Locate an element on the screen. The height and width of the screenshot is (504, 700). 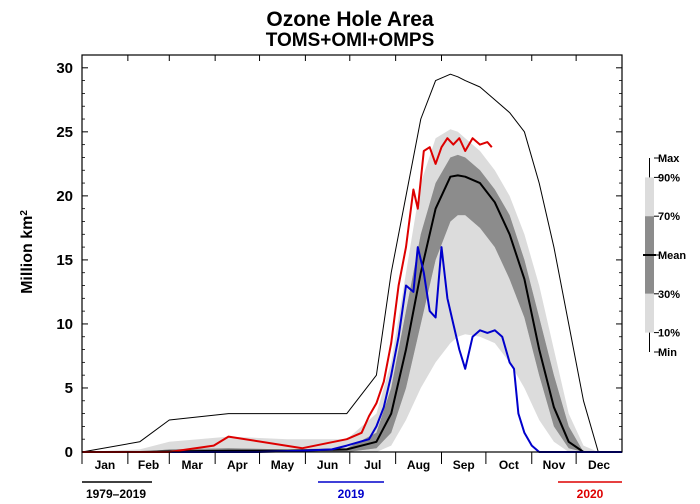
y-tick-label: 5 is located at coordinates (69, 388).